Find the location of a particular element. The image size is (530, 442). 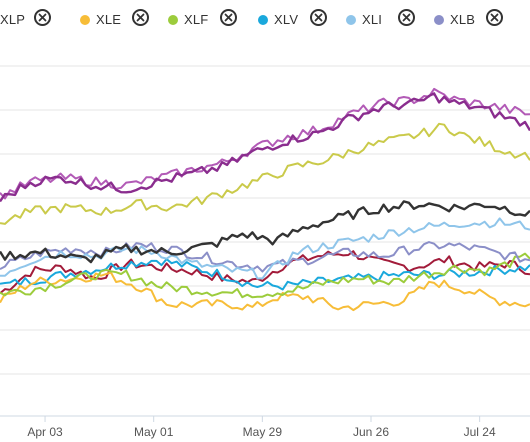

legend-label: XLE is located at coordinates (109, 19).